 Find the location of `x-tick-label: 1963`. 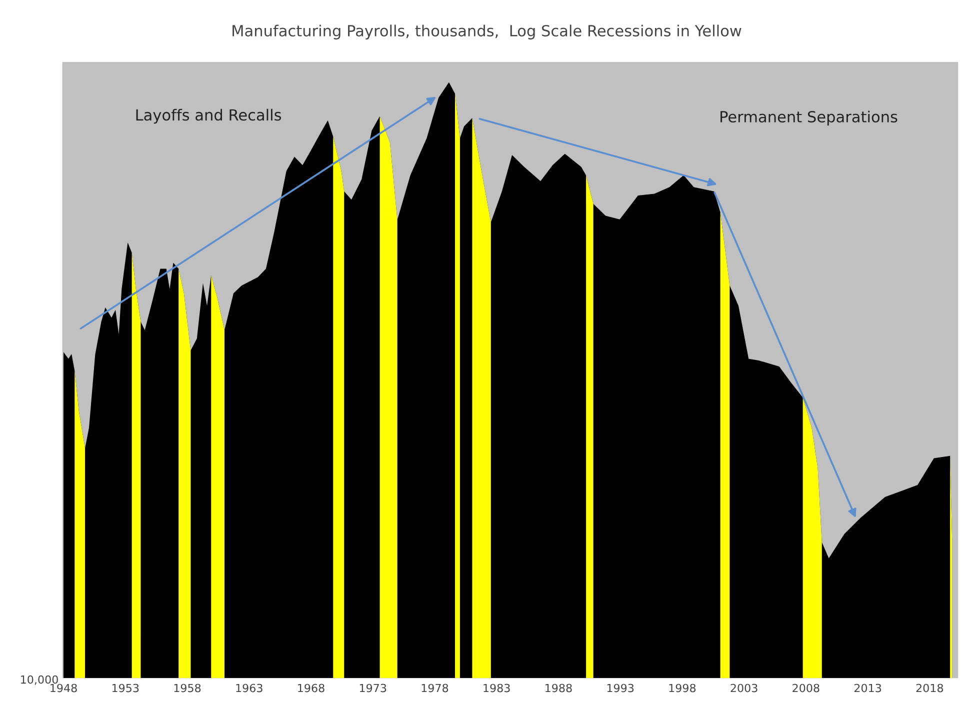

x-tick-label: 1963 is located at coordinates (249, 688).